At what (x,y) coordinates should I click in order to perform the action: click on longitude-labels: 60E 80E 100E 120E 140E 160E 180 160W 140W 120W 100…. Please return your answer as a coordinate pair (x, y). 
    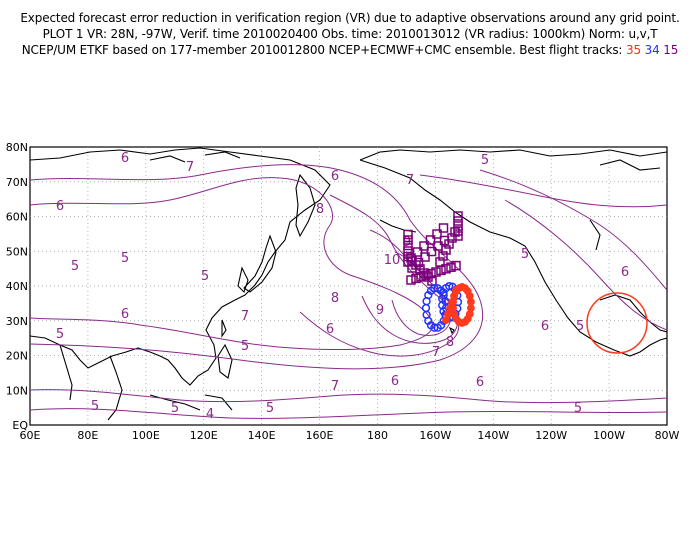
    Looking at the image, I should click on (350, 435).